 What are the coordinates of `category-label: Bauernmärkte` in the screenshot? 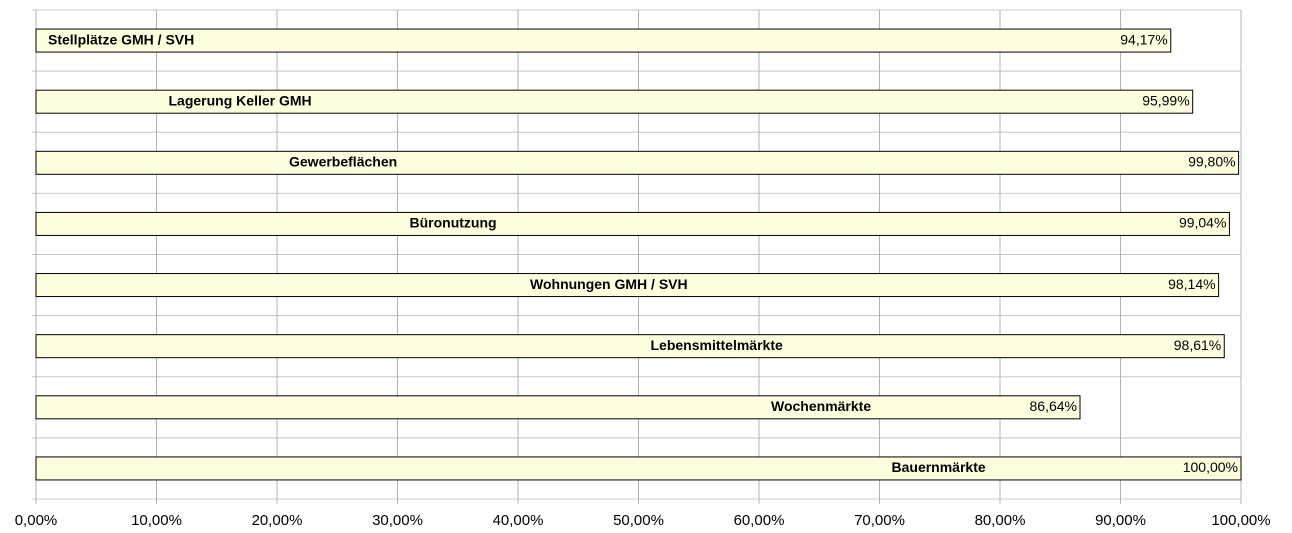 It's located at (939, 467).